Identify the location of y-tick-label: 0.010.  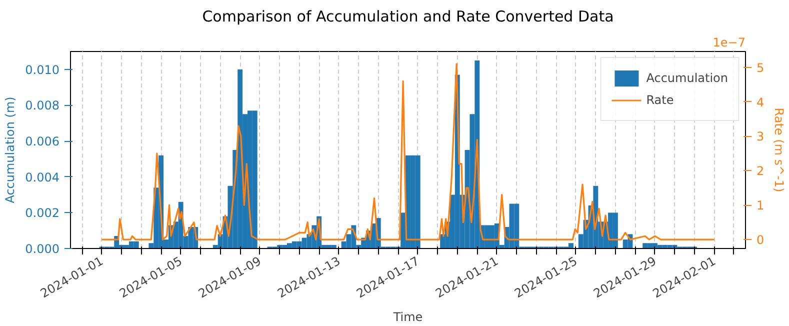
(42, 69).